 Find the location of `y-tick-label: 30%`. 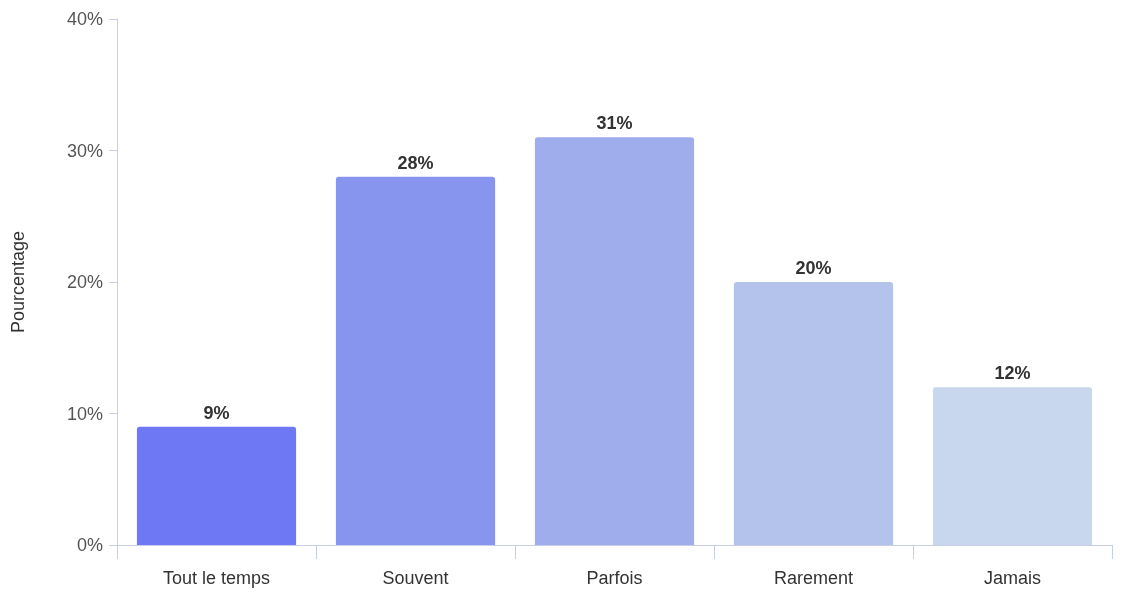

y-tick-label: 30% is located at coordinates (84, 150).